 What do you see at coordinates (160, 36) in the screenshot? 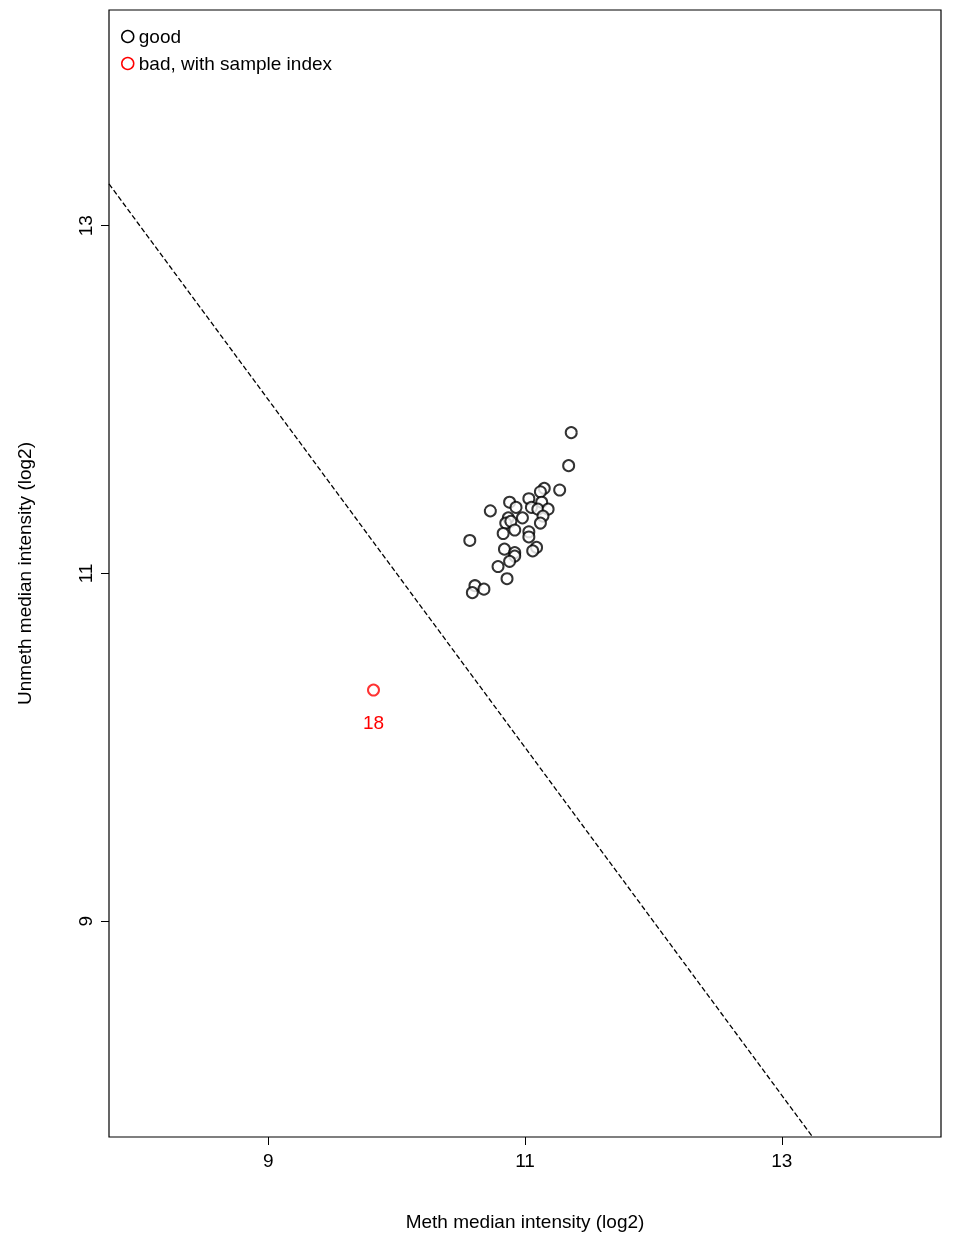
I see `legend-label: good` at bounding box center [160, 36].